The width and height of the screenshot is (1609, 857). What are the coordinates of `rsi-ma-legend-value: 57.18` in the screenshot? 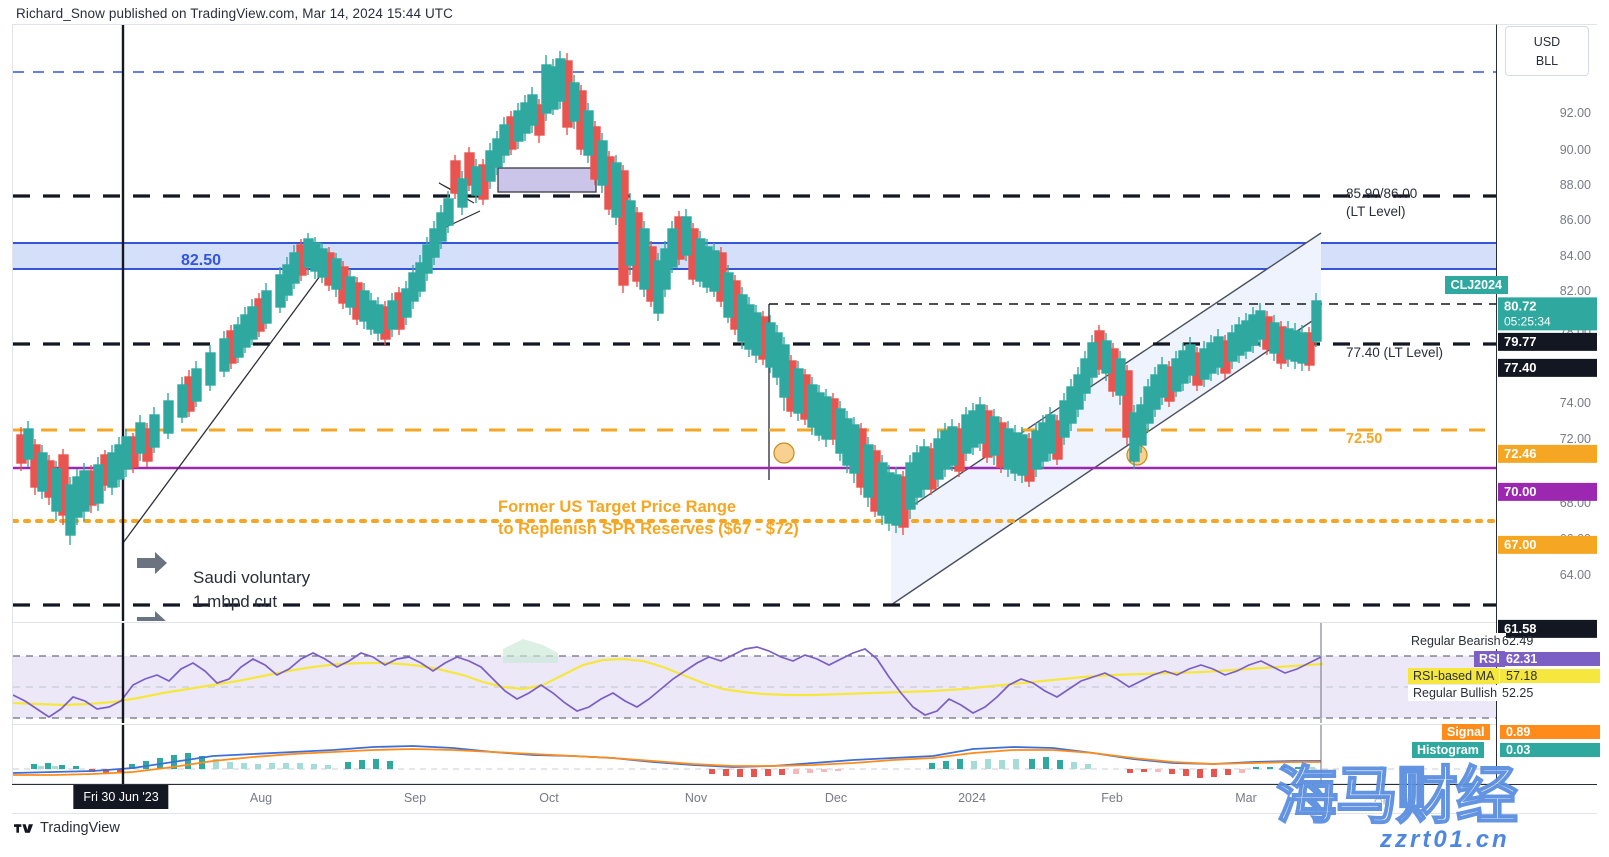 It's located at (1550, 676).